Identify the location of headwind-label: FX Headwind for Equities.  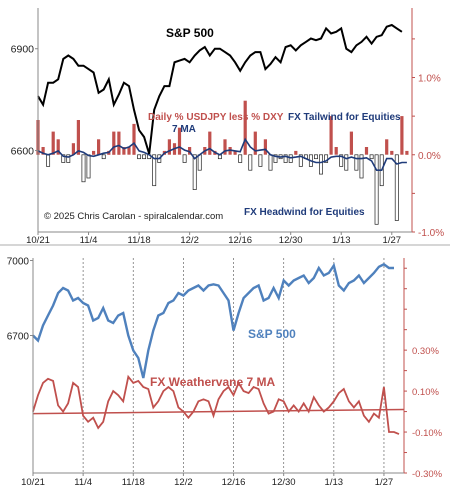
(304, 212).